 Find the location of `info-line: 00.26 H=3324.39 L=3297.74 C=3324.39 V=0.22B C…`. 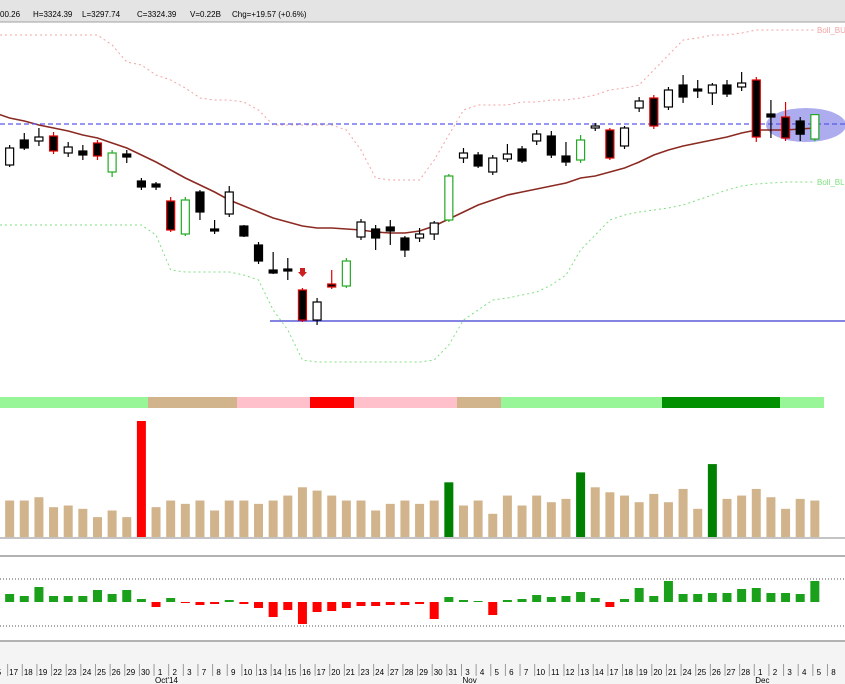

info-line: 00.26 H=3324.39 L=3297.74 C=3324.39 V=0.22B C… is located at coordinates (153, 14).